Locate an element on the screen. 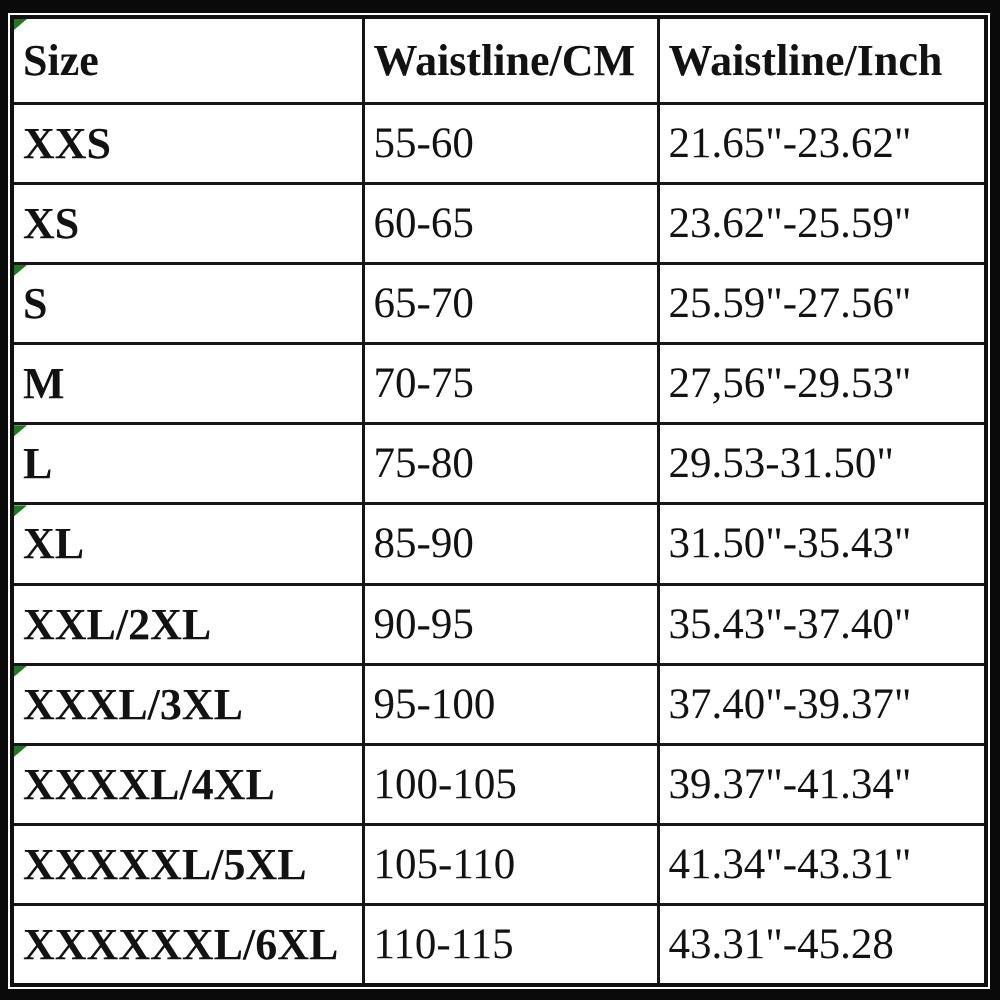 The height and width of the screenshot is (1000, 1000). waistline-inch-cell: 43.31"-45.28 is located at coordinates (822, 945).